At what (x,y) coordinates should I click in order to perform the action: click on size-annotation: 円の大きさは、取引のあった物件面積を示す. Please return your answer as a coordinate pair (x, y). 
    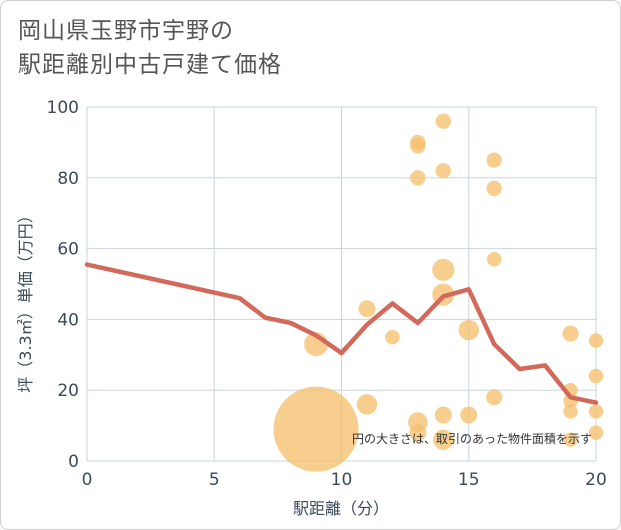
    Looking at the image, I should click on (472, 438).